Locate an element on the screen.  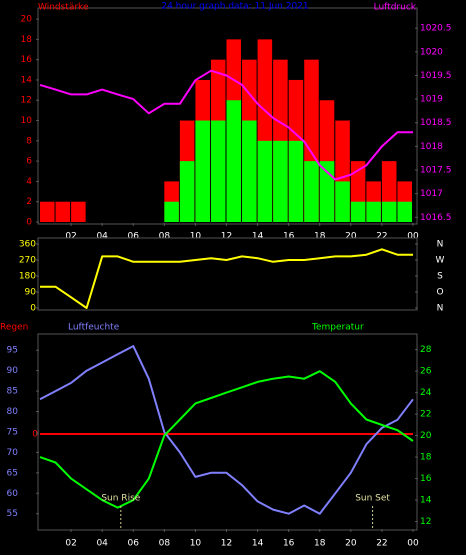
y-tick-label: 20 is located at coordinates (27, 20).